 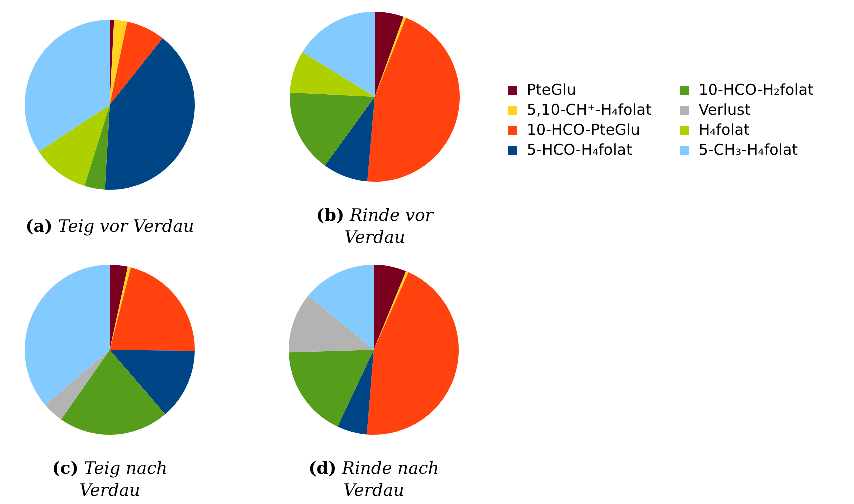 I want to click on legend-label: 5-HCO-H₄folat, so click(x=579, y=150).